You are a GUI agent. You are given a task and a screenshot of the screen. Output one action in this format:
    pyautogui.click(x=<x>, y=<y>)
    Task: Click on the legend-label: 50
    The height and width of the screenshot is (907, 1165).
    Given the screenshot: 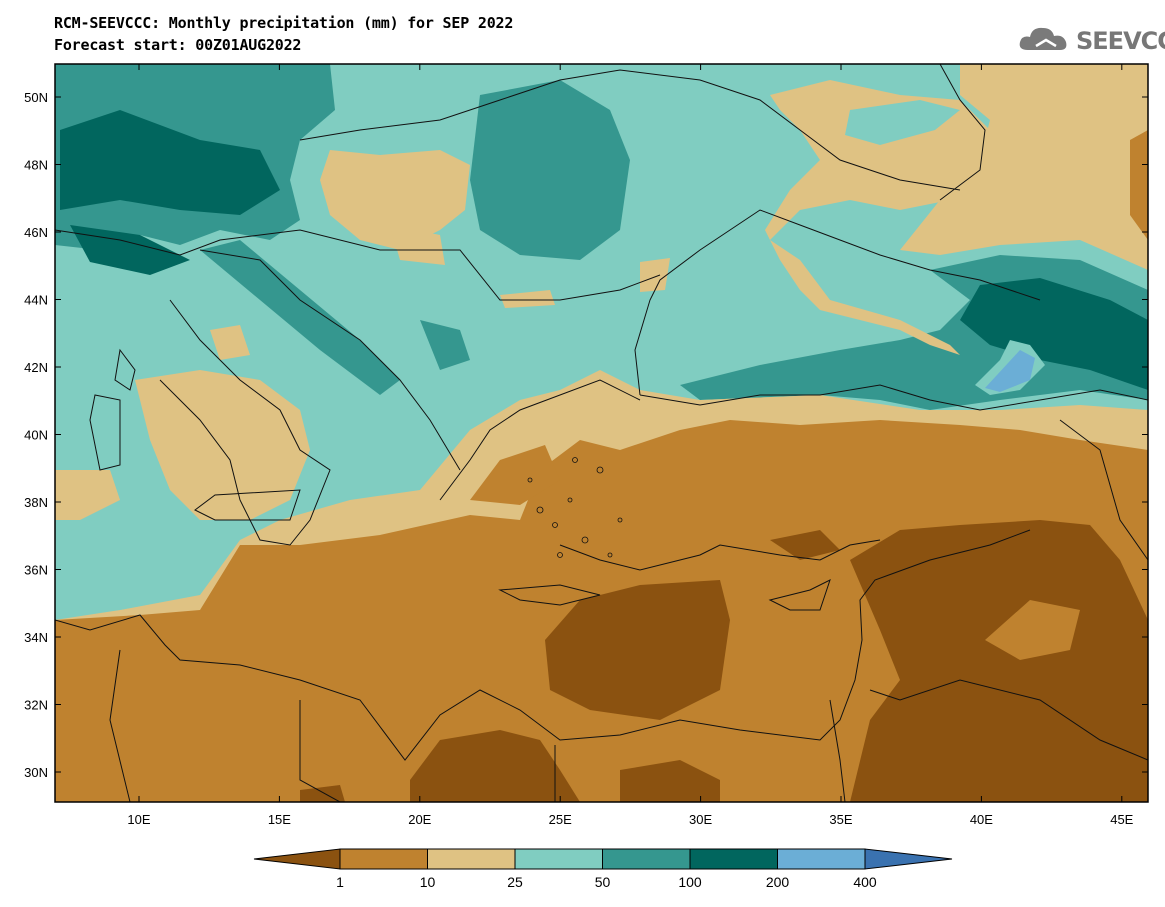 What is the action you would take?
    pyautogui.click(x=603, y=882)
    